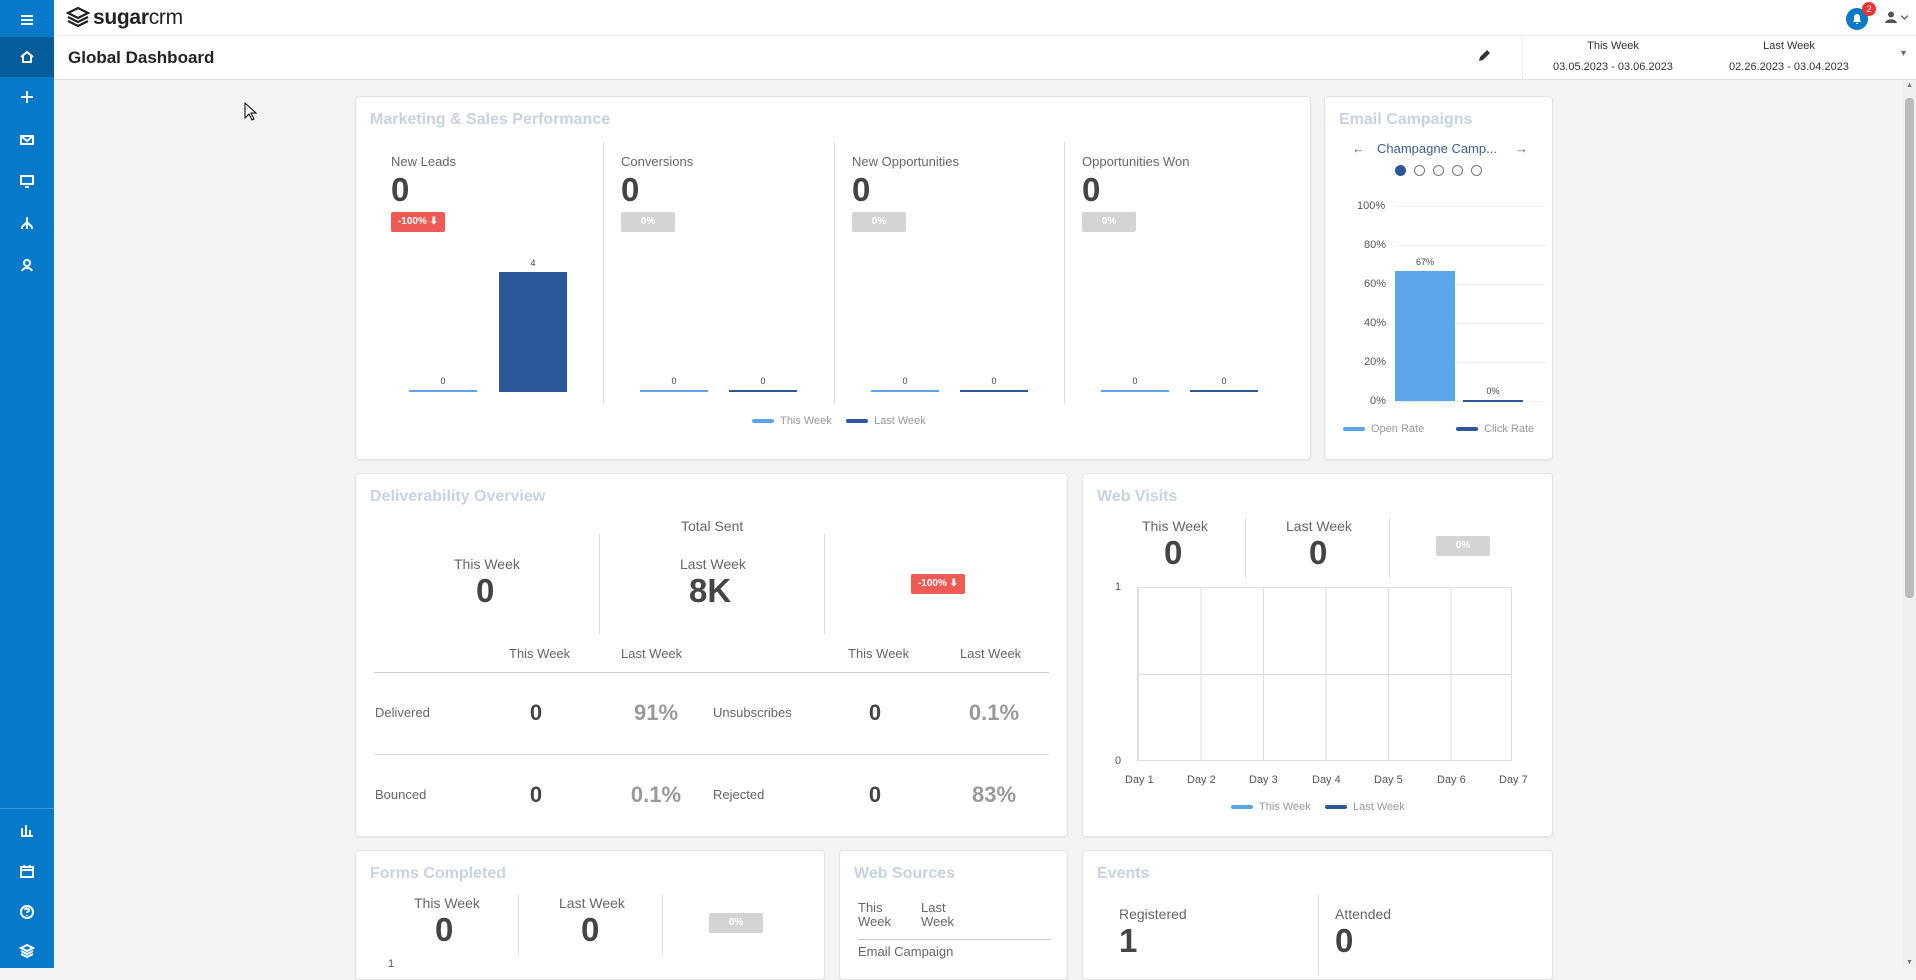 Image resolution: width=1916 pixels, height=980 pixels. I want to click on attended-value: 0, so click(1344, 940).